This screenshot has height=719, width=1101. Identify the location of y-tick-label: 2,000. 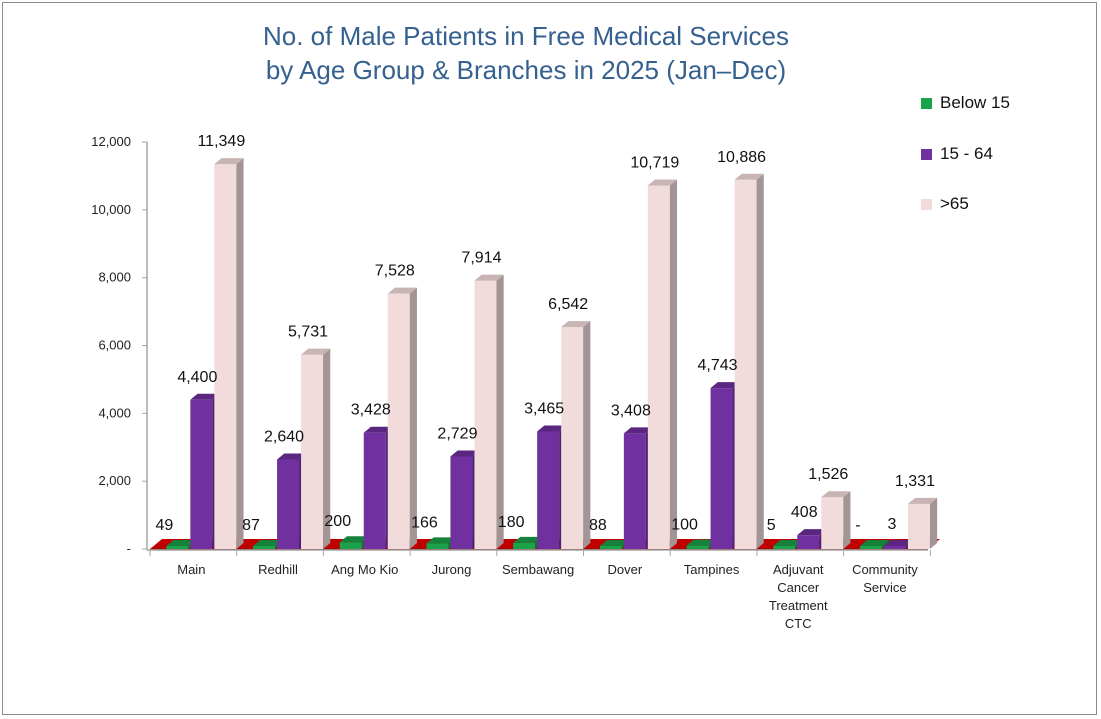
(114, 480).